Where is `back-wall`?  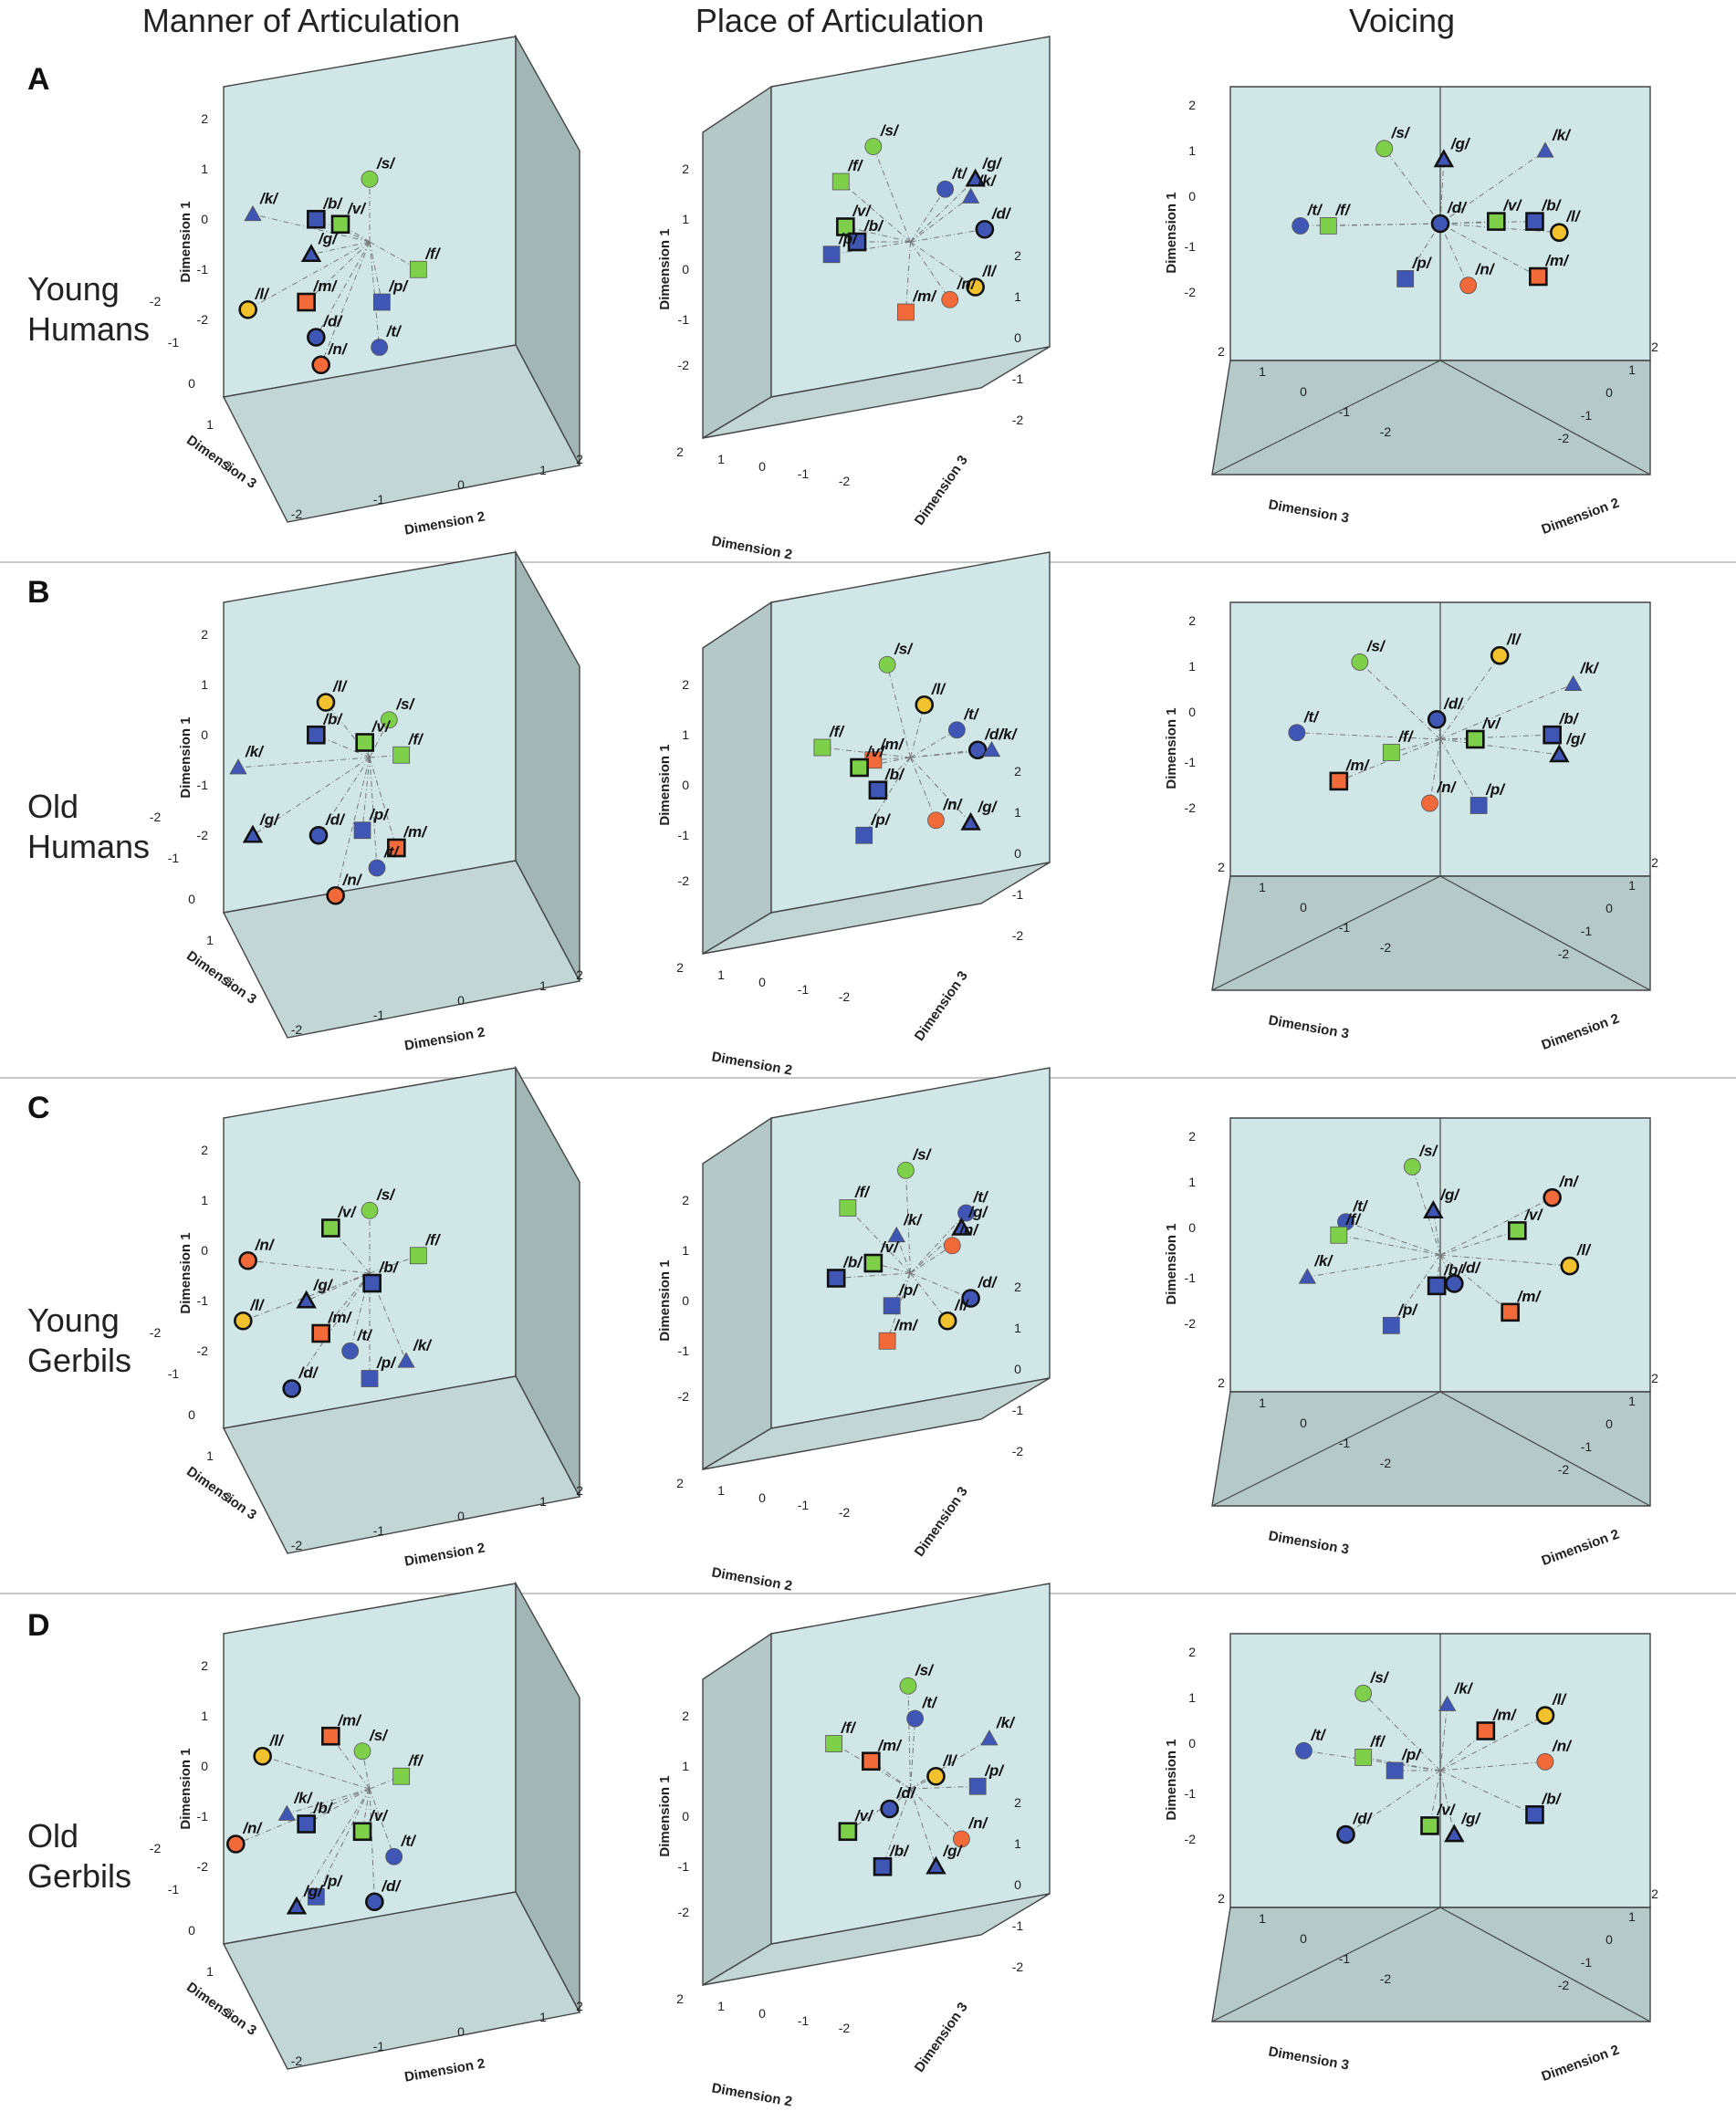
back-wall is located at coordinates (910, 1764).